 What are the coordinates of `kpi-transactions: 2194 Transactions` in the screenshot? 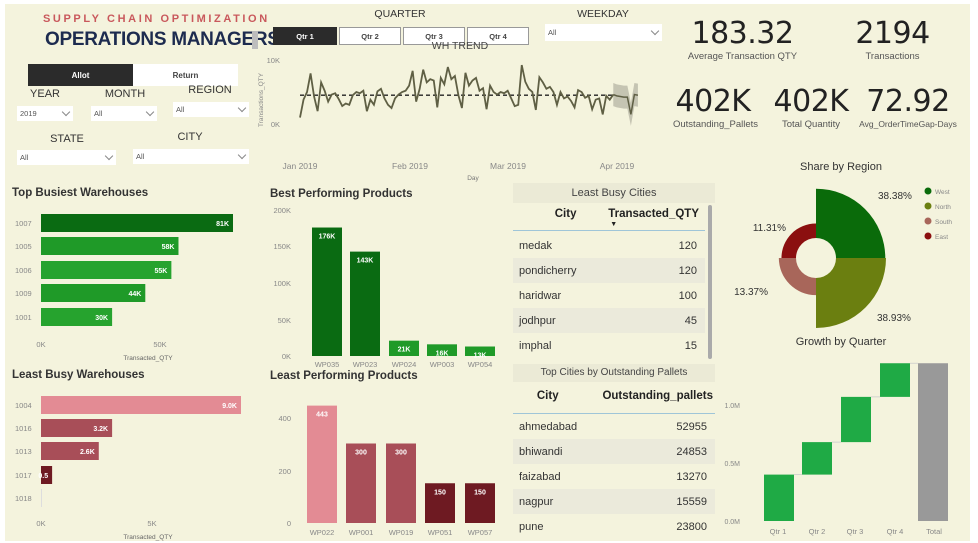 It's located at (892, 39).